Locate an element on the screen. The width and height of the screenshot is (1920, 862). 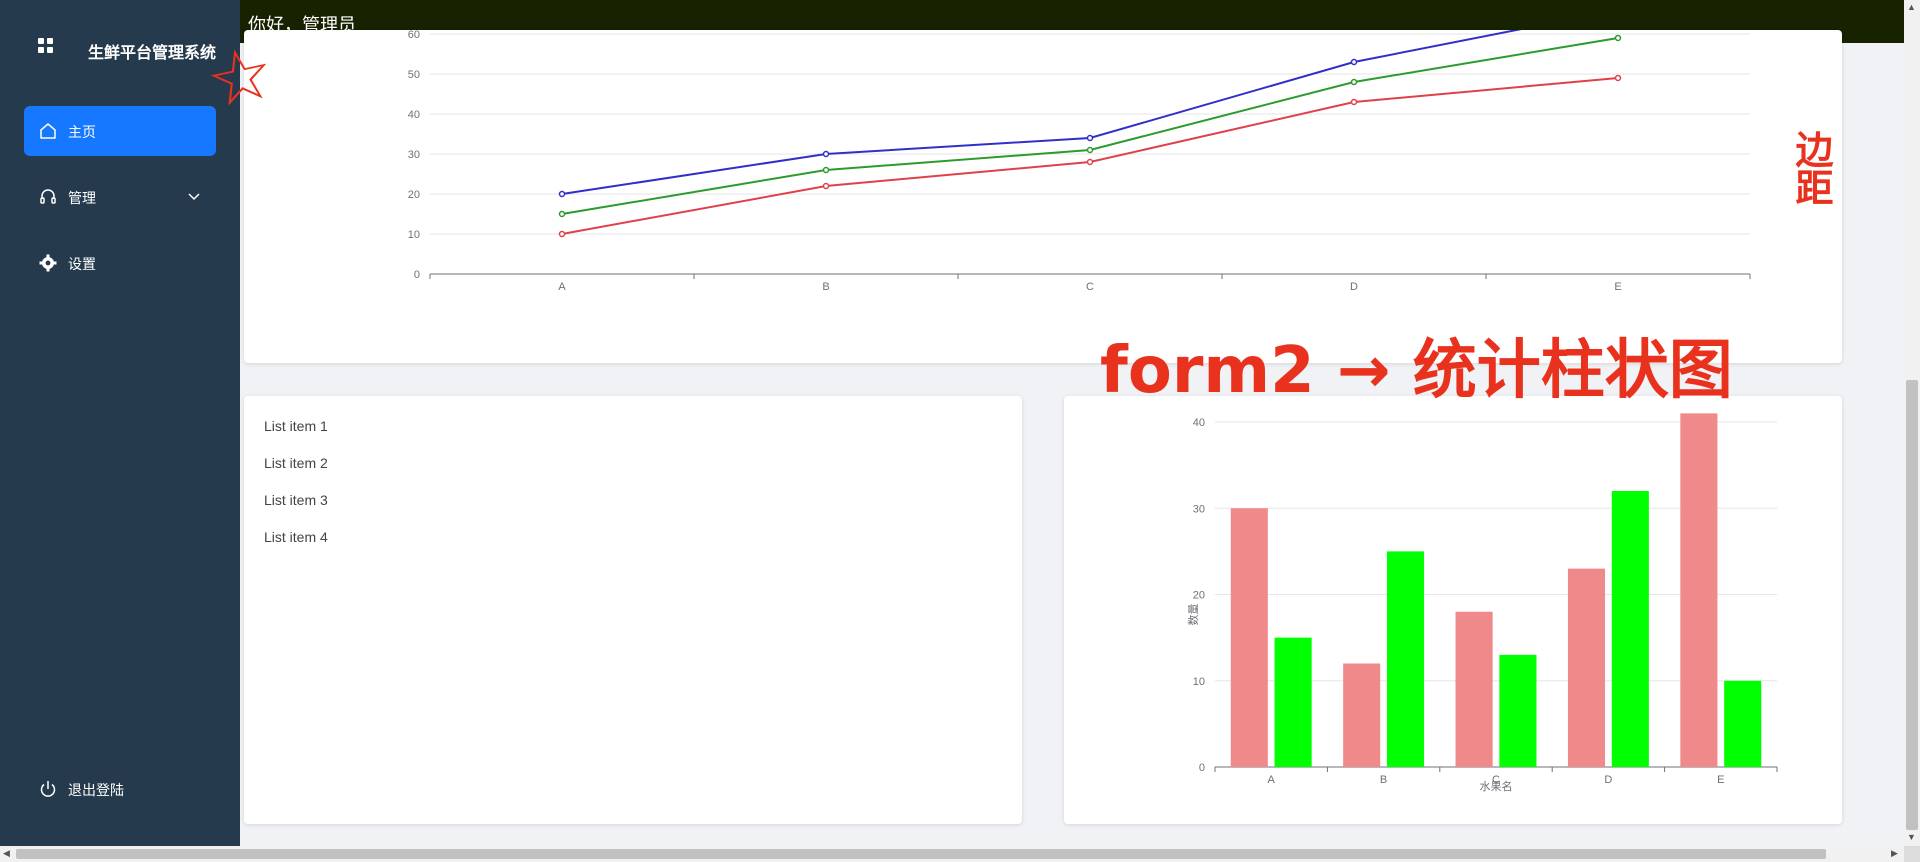
list-item: List item 4 is located at coordinates (296, 537).